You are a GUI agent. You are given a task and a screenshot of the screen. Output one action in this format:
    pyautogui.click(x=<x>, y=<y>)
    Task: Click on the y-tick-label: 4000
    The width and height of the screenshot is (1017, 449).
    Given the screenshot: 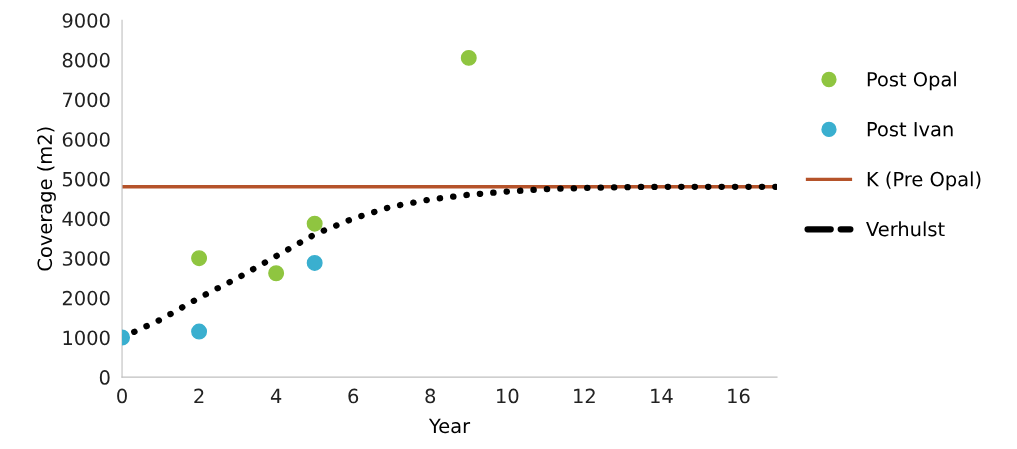 What is the action you would take?
    pyautogui.click(x=86, y=219)
    